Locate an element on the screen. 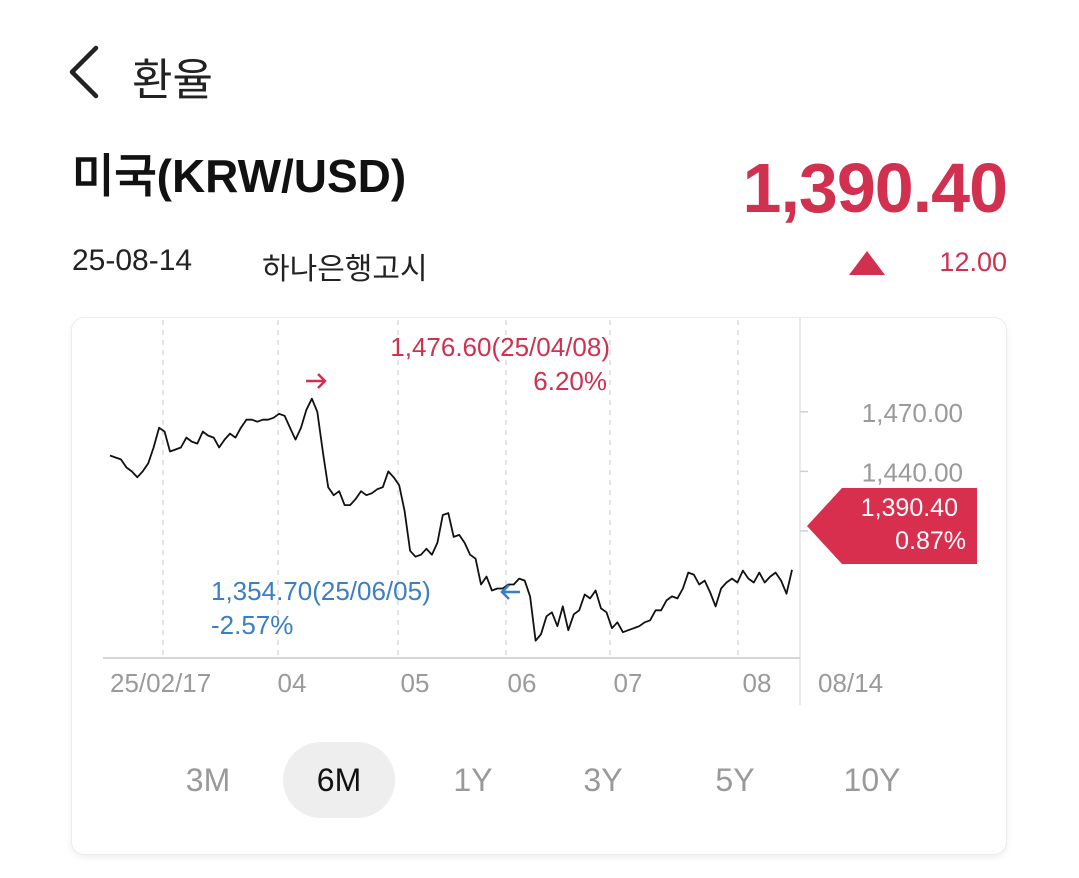  y-tick-label: 1,440.00 is located at coordinates (912, 472).